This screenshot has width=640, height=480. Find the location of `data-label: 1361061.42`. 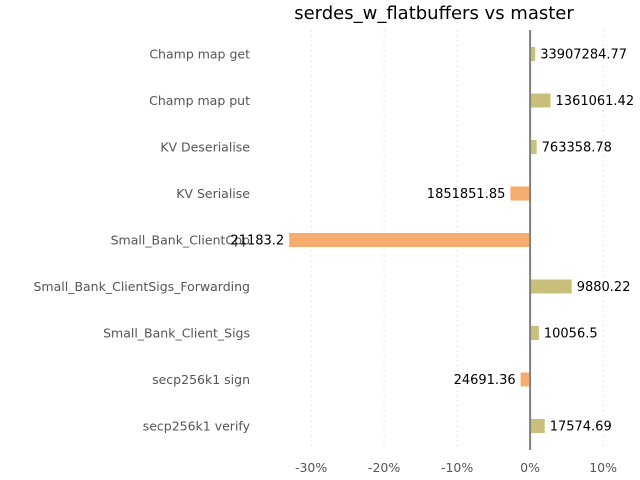

data-label: 1361061.42 is located at coordinates (595, 101).